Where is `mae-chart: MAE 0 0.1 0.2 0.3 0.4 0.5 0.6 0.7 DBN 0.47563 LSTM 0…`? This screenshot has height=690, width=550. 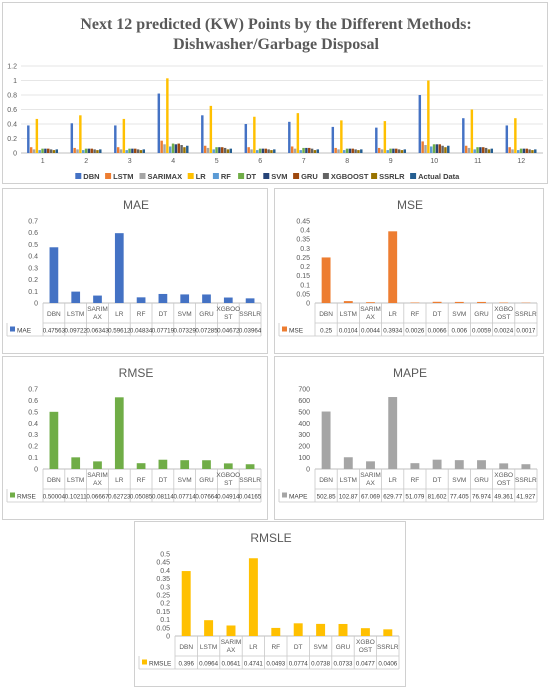 mae-chart: MAE 0 0.1 0.2 0.3 0.4 0.5 0.6 0.7 DBN 0.47563 LSTM 0… is located at coordinates (134, 267).